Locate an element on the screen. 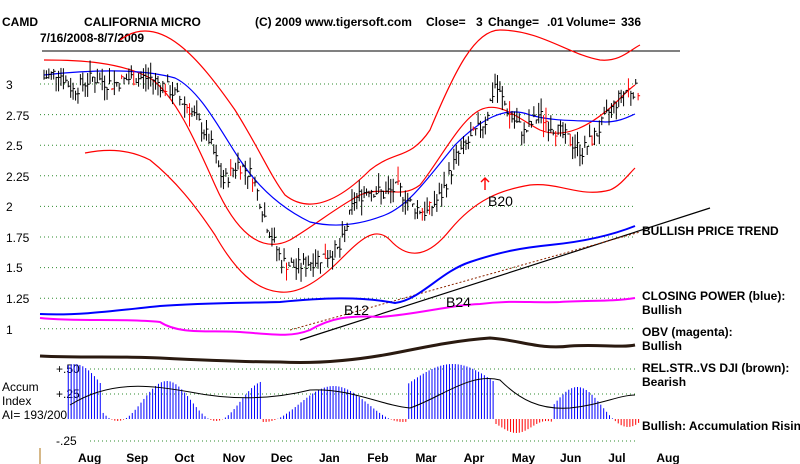 This screenshot has width=800, height=464. signal-b24: B24 is located at coordinates (458, 302).